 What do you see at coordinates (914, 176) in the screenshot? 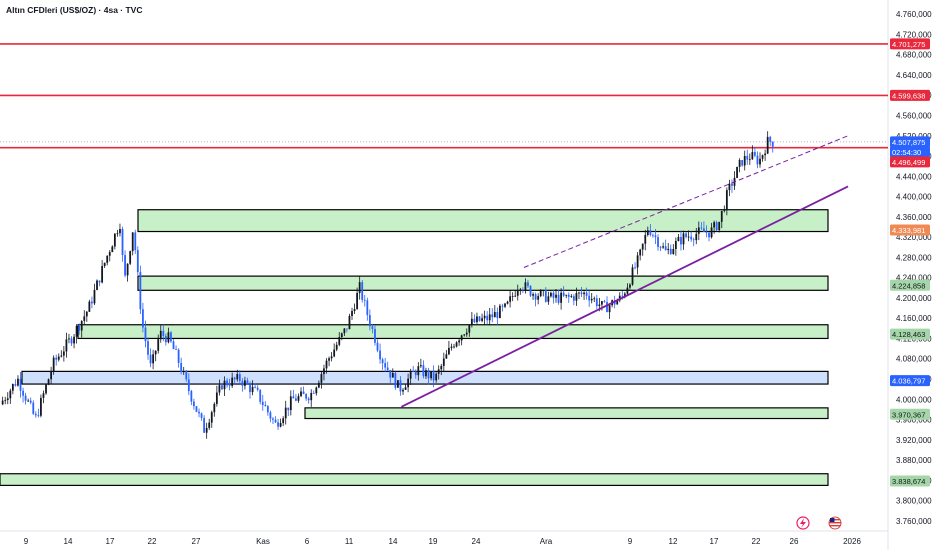
I see `y-tick-label: 4.440,000` at bounding box center [914, 176].